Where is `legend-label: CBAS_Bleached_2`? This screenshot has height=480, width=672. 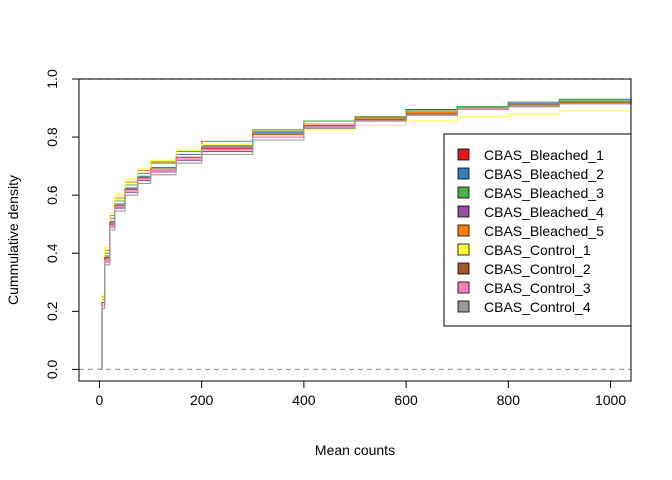 legend-label: CBAS_Bleached_2 is located at coordinates (544, 174).